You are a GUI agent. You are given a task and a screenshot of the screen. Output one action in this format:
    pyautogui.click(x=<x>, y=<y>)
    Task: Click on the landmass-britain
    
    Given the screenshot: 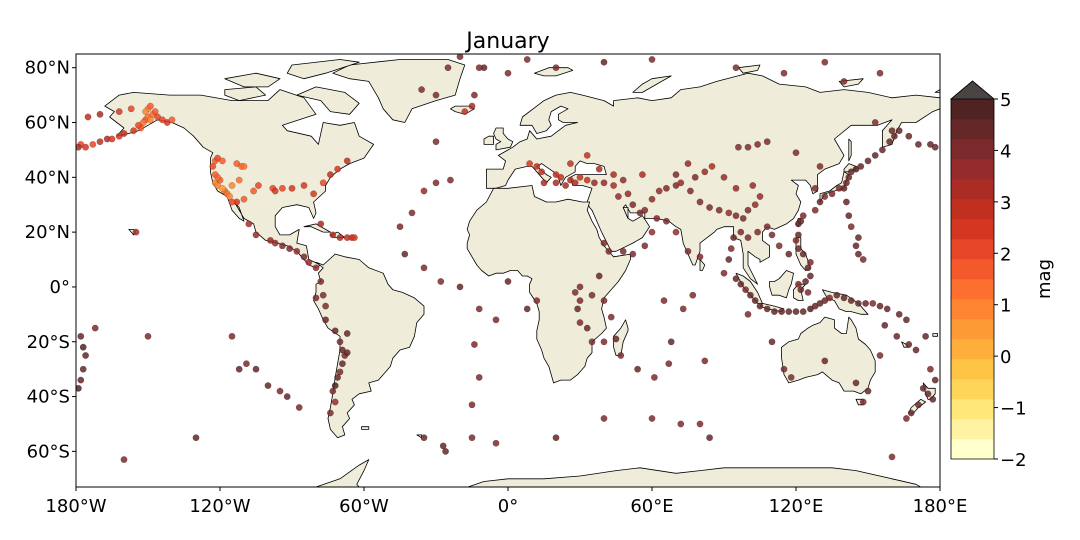 What is the action you would take?
    pyautogui.click(x=503, y=139)
    